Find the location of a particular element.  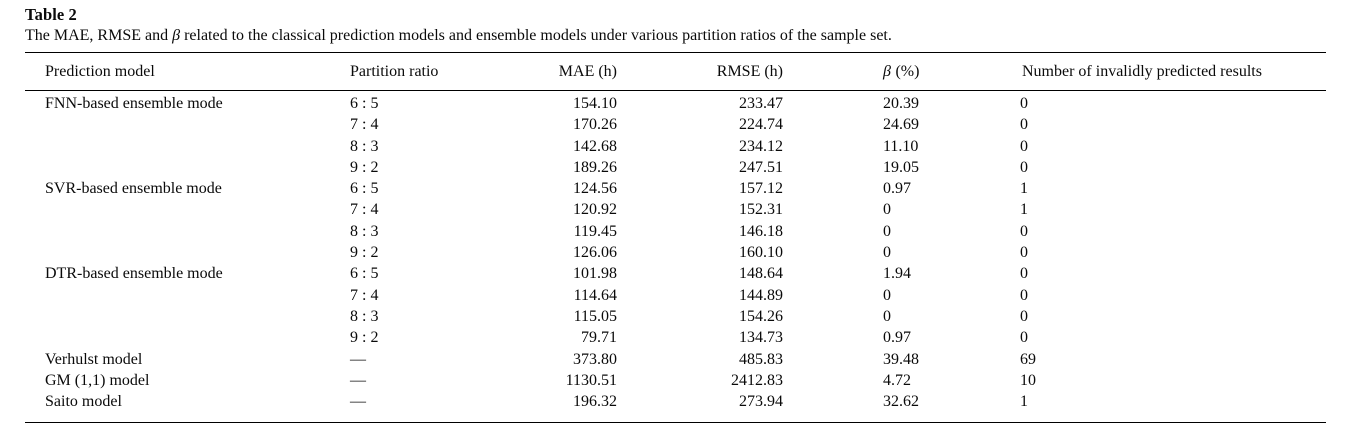

col-header-invalid-count: Number of invalidly predicted results is located at coordinates (1142, 71).